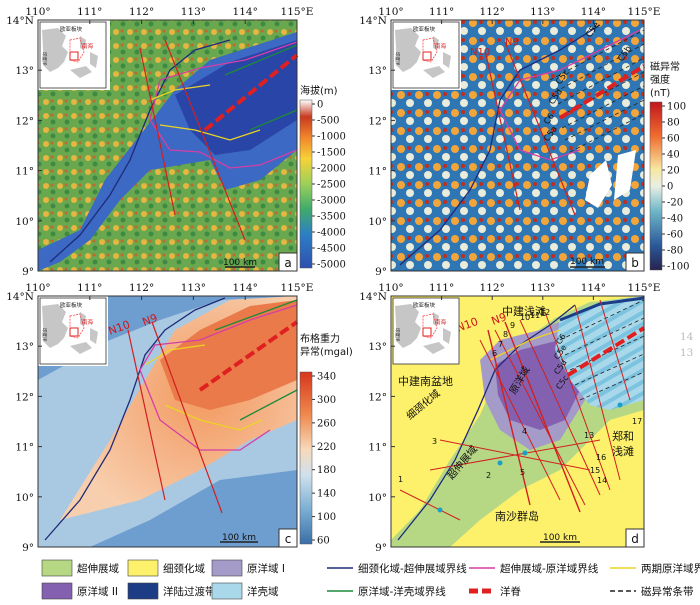 Image resolution: width=700 pixels, height=605 pixels. What do you see at coordinates (500, 344) in the screenshot?
I see `profile-number: 7` at bounding box center [500, 344].